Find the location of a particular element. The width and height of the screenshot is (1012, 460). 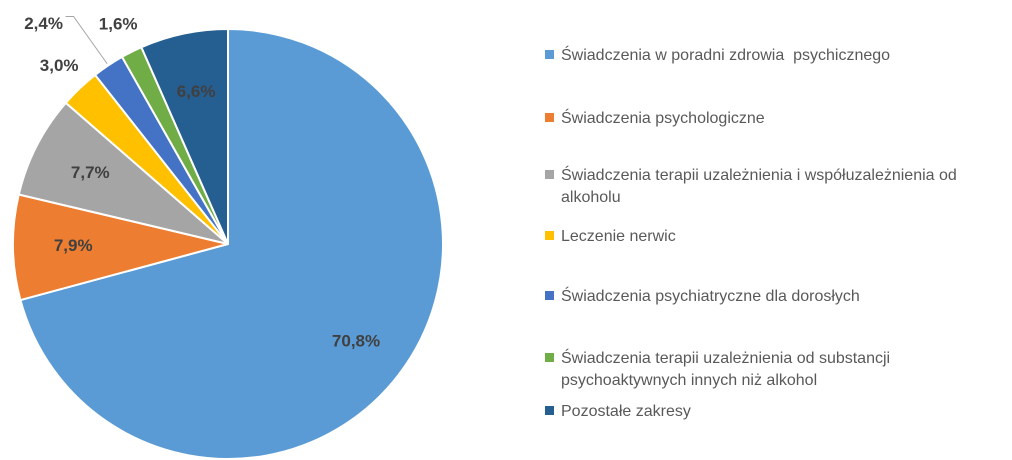

legend-item: Leczenie nerwic is located at coordinates (760, 237).